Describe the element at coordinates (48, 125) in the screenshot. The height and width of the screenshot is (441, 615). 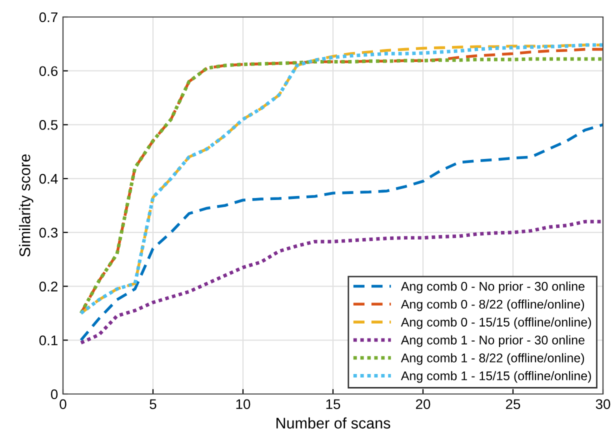
I see `y-tick-label: 0.5` at that location.